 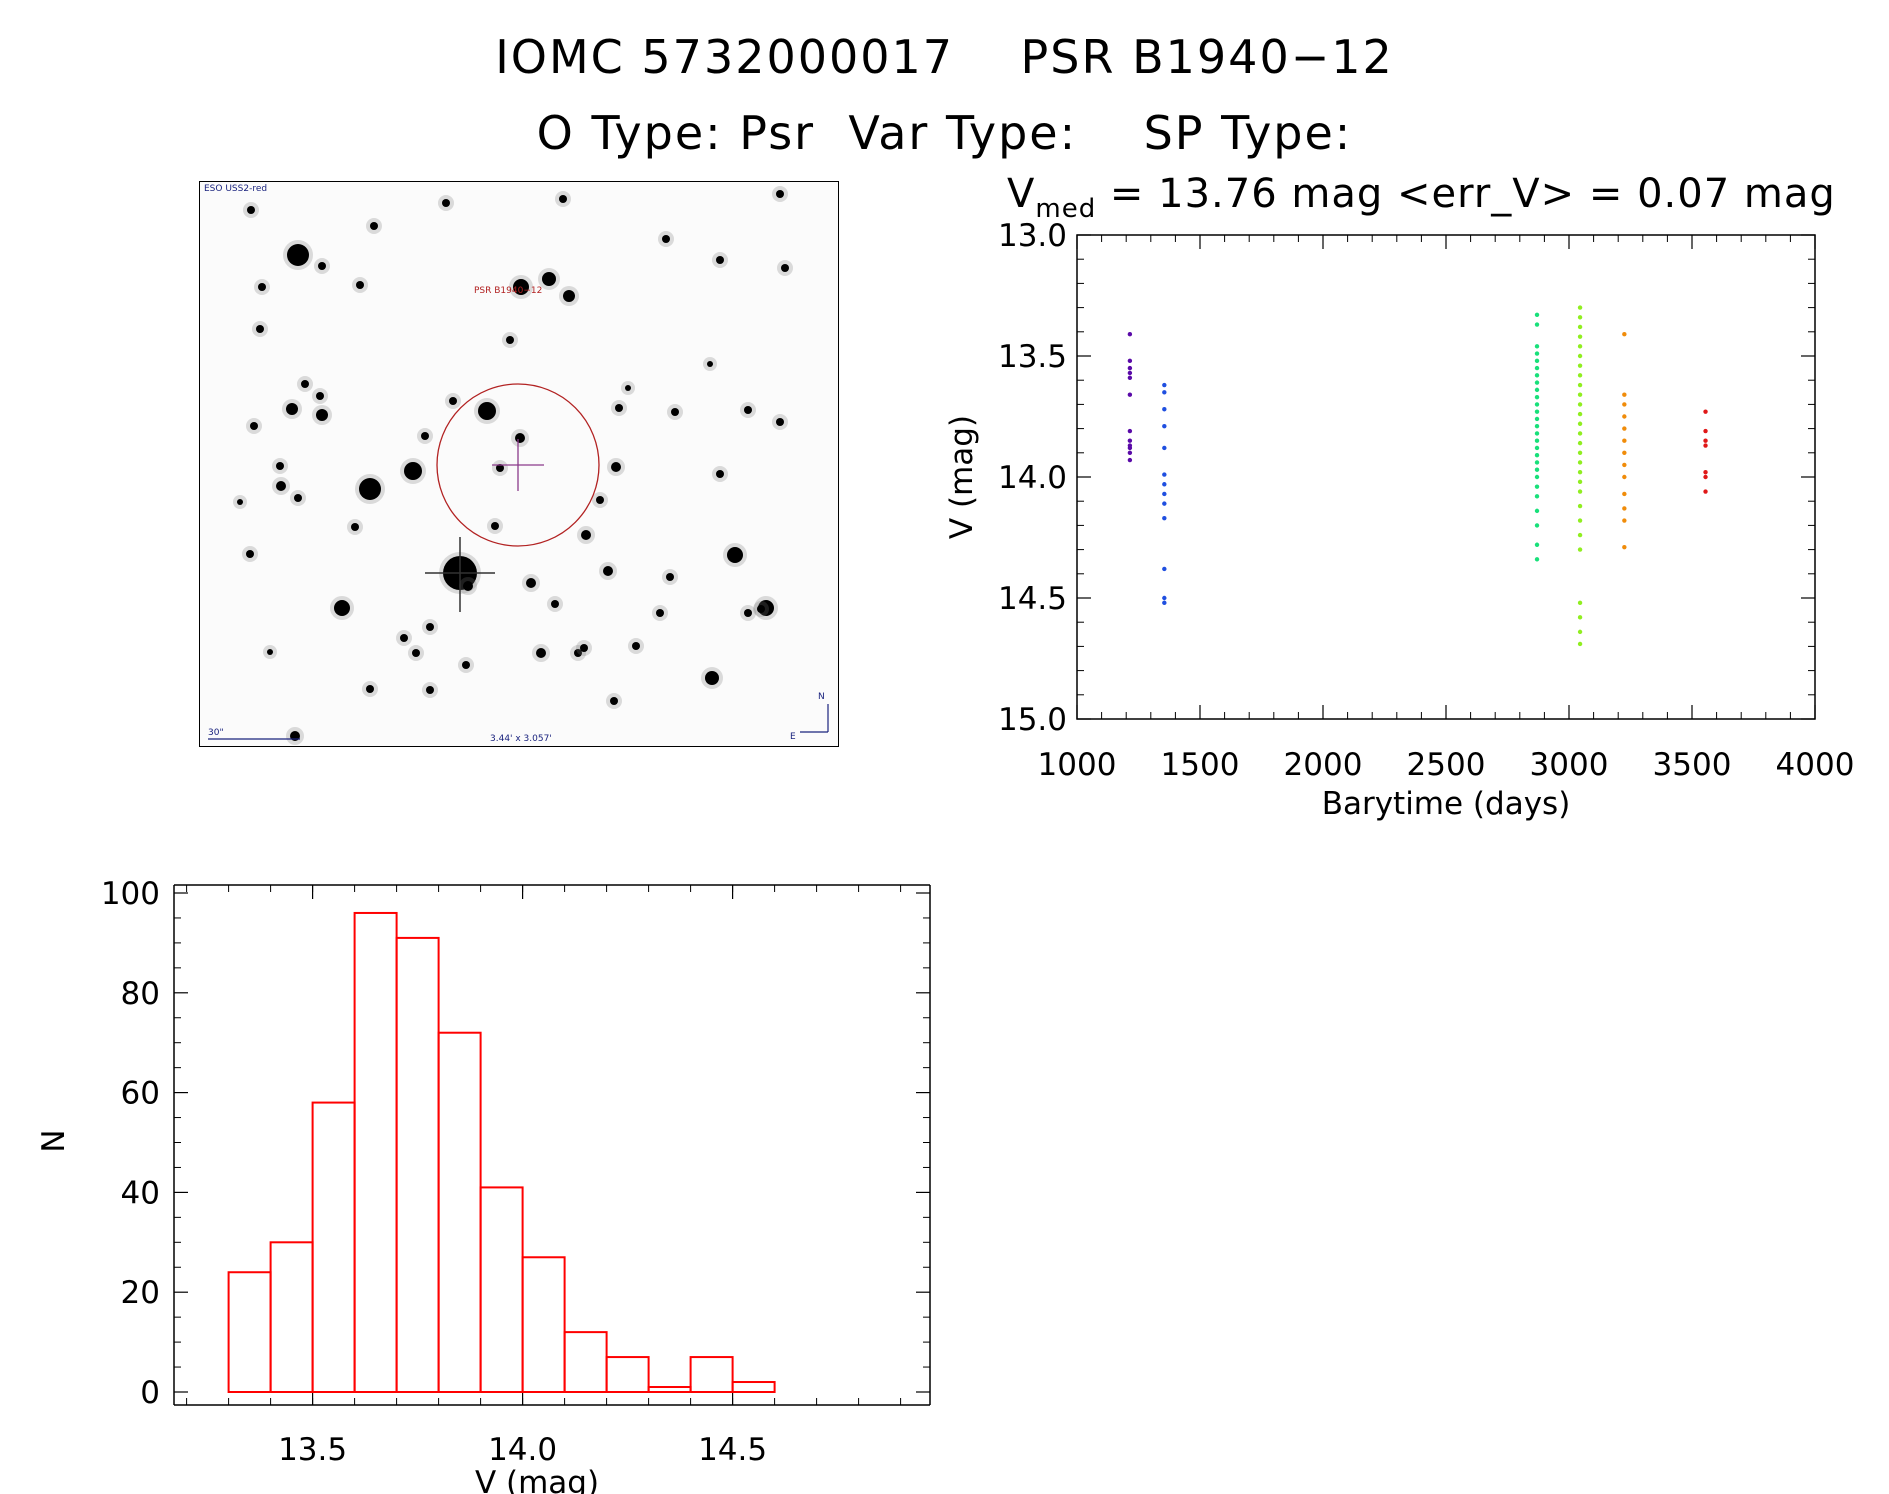 I want to click on lc-xtick-label: 3500, so click(x=1692, y=765).